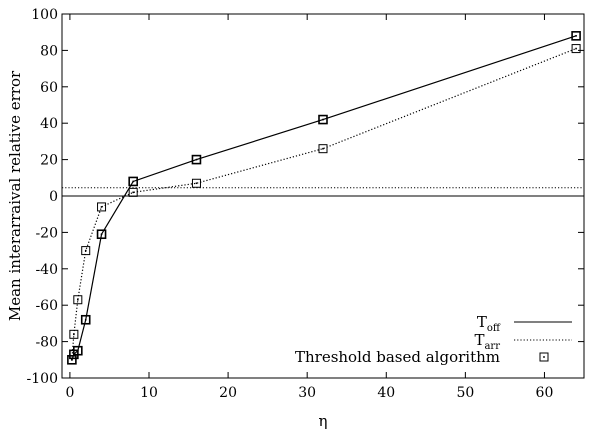 This screenshot has height=436, width=596. Describe the element at coordinates (49, 51) in the screenshot. I see `y-tick-label: 80` at that location.